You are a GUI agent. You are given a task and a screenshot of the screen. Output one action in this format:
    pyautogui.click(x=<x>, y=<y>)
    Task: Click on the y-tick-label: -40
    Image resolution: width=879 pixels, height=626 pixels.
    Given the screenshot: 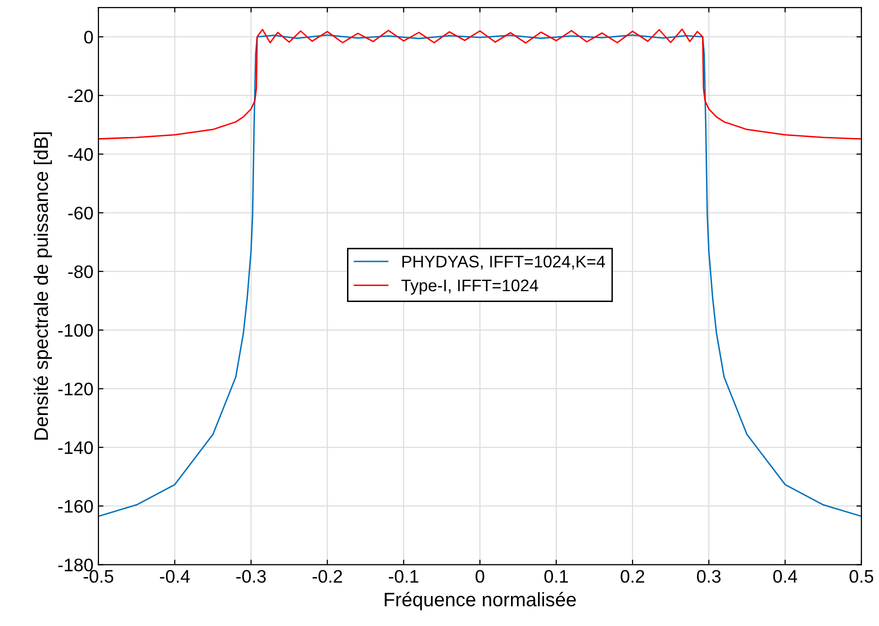 What is the action you would take?
    pyautogui.click(x=80, y=154)
    